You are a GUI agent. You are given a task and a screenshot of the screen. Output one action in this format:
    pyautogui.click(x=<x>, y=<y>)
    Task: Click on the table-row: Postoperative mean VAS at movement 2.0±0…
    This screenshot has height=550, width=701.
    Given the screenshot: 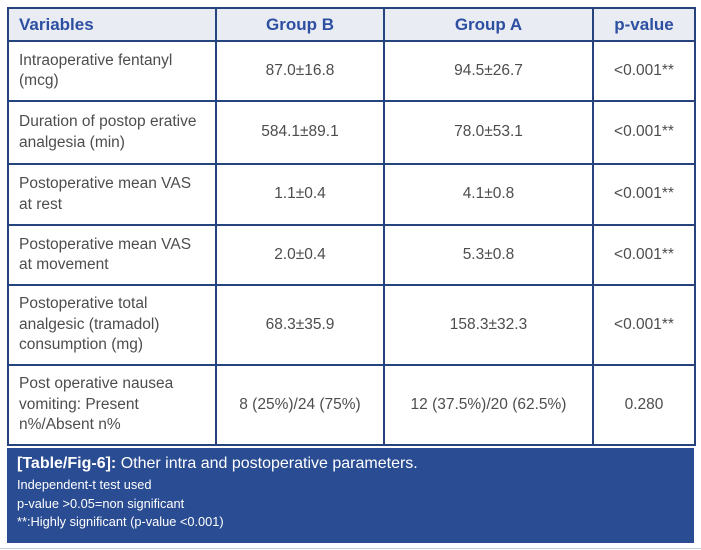 What is the action you would take?
    pyautogui.click(x=351, y=255)
    